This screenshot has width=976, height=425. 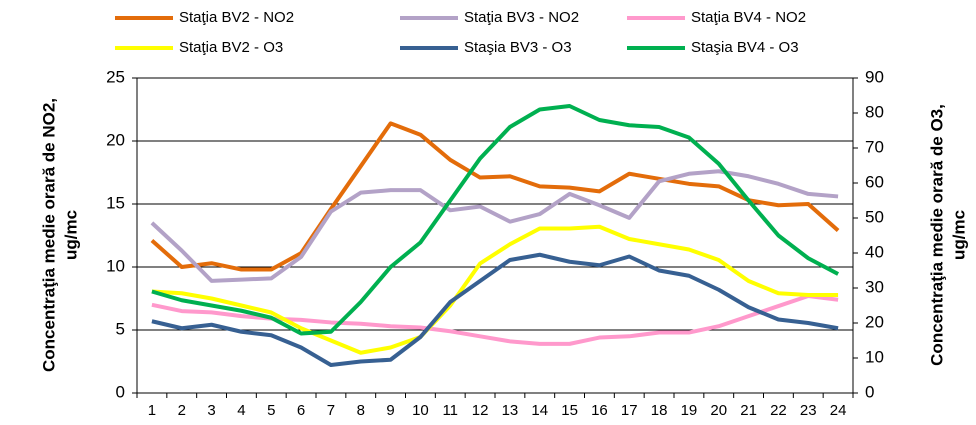 I want to click on x-tick-label: 23, so click(x=808, y=410).